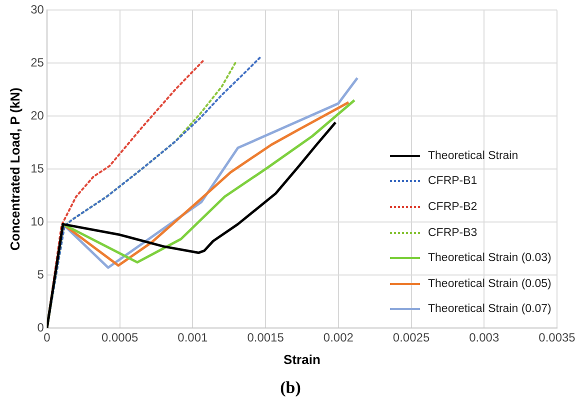 The width and height of the screenshot is (581, 406). I want to click on text: (b), so click(290, 388).